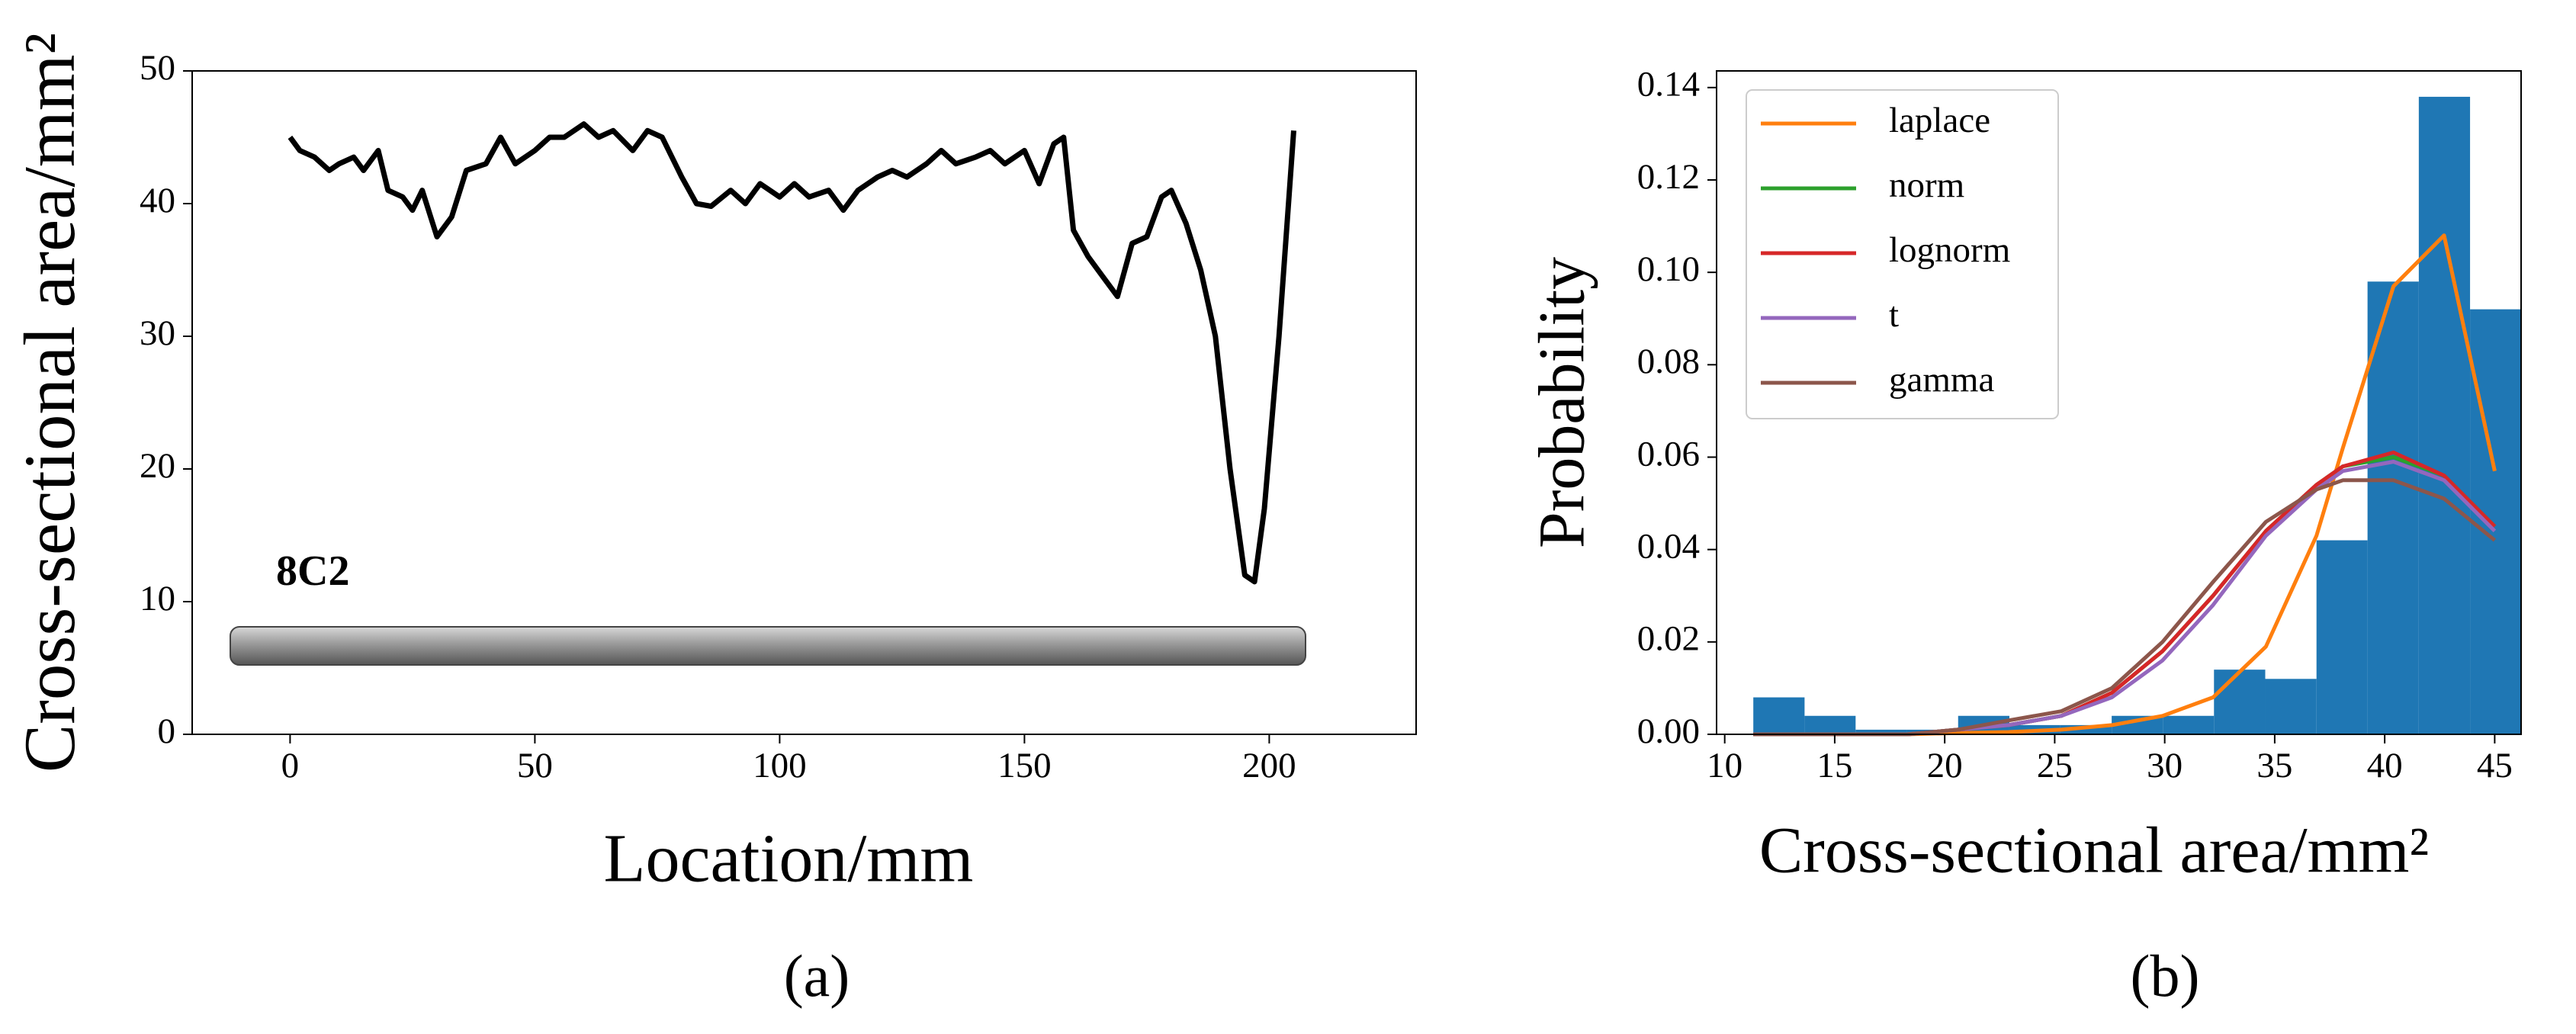 The width and height of the screenshot is (2576, 1034). I want to click on legend-box, so click(1902, 254).